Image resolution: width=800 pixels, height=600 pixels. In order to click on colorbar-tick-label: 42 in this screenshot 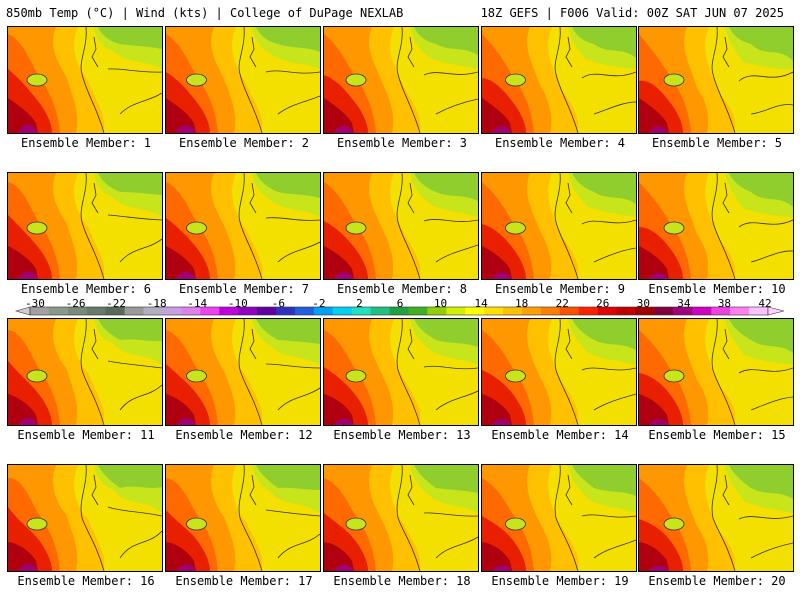, I will do `click(765, 303)`.